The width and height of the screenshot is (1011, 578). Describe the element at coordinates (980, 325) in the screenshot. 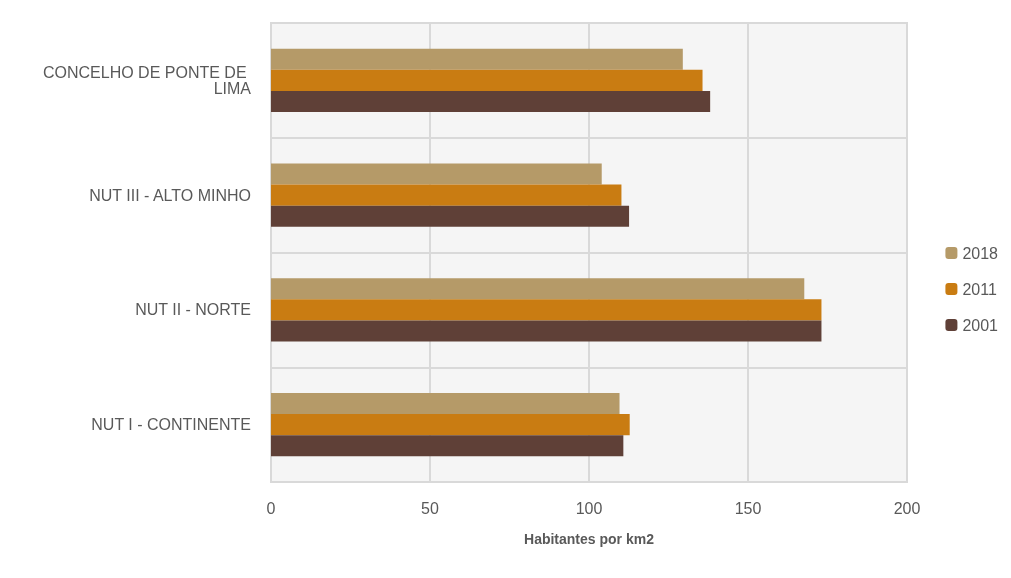

I see `legend-label: 2001` at that location.